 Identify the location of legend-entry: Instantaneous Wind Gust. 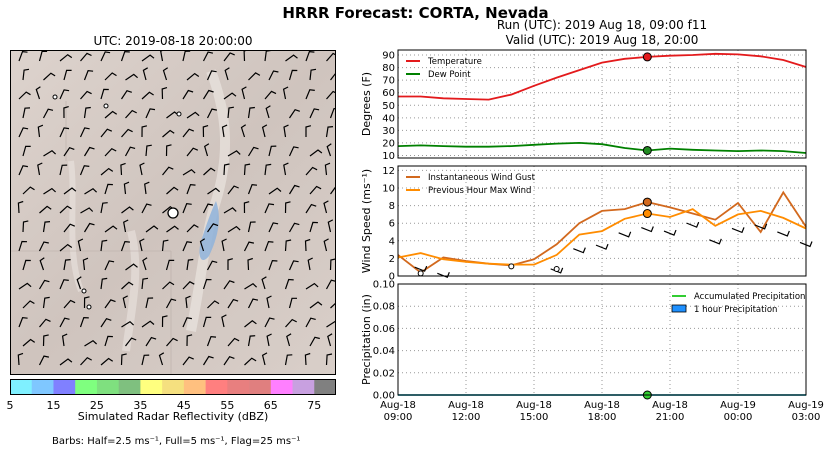
(482, 178).